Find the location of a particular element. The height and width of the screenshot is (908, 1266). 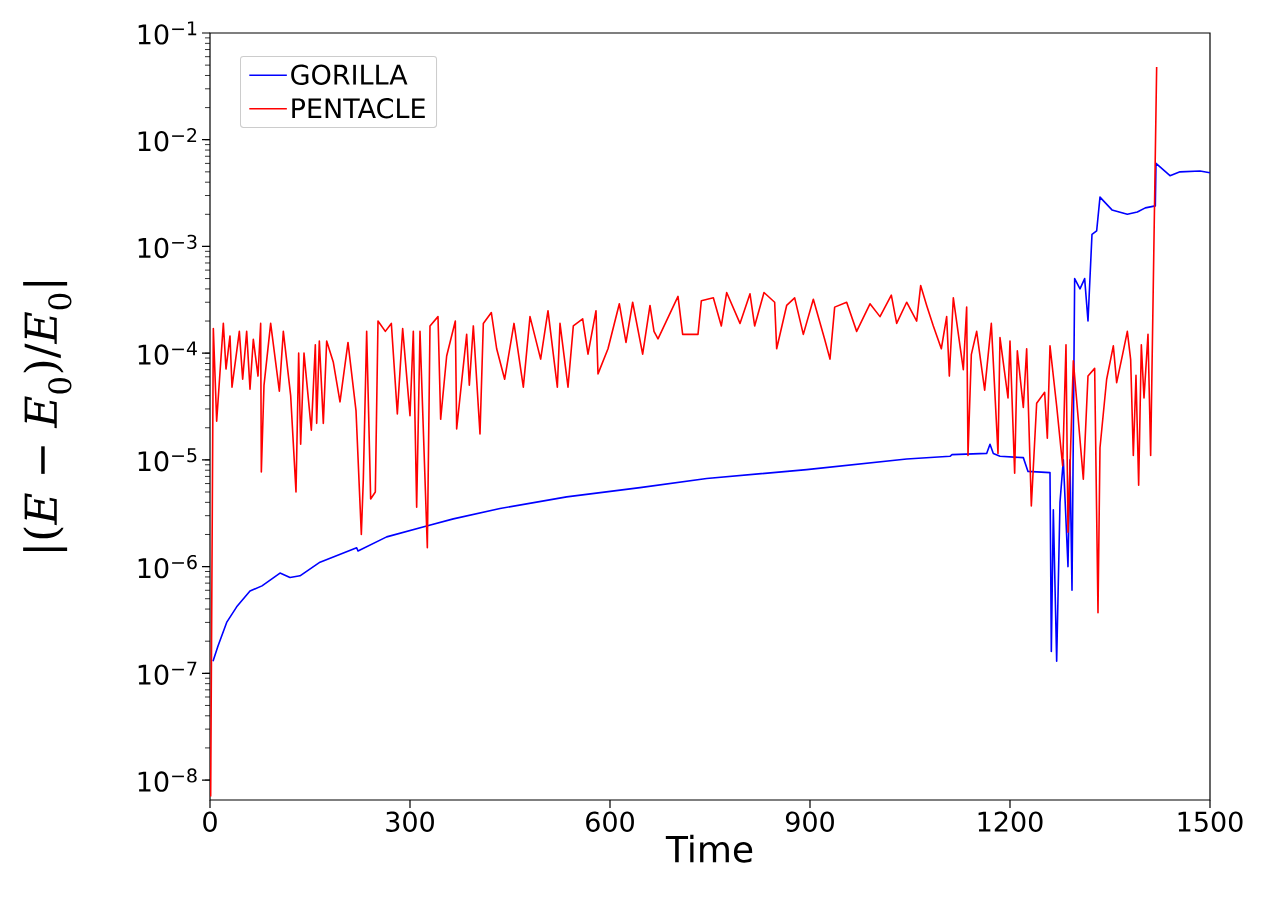

y-tick-label: 10$^{−4}$ is located at coordinates (167, 353).